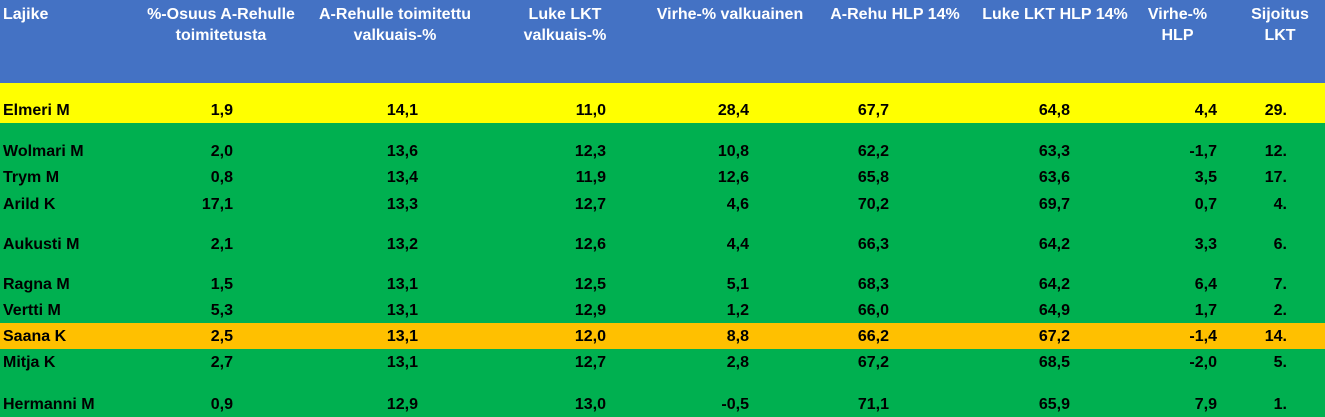 The width and height of the screenshot is (1325, 417). What do you see at coordinates (1054, 152) in the screenshot?
I see `value-cell: 63,3` at bounding box center [1054, 152].